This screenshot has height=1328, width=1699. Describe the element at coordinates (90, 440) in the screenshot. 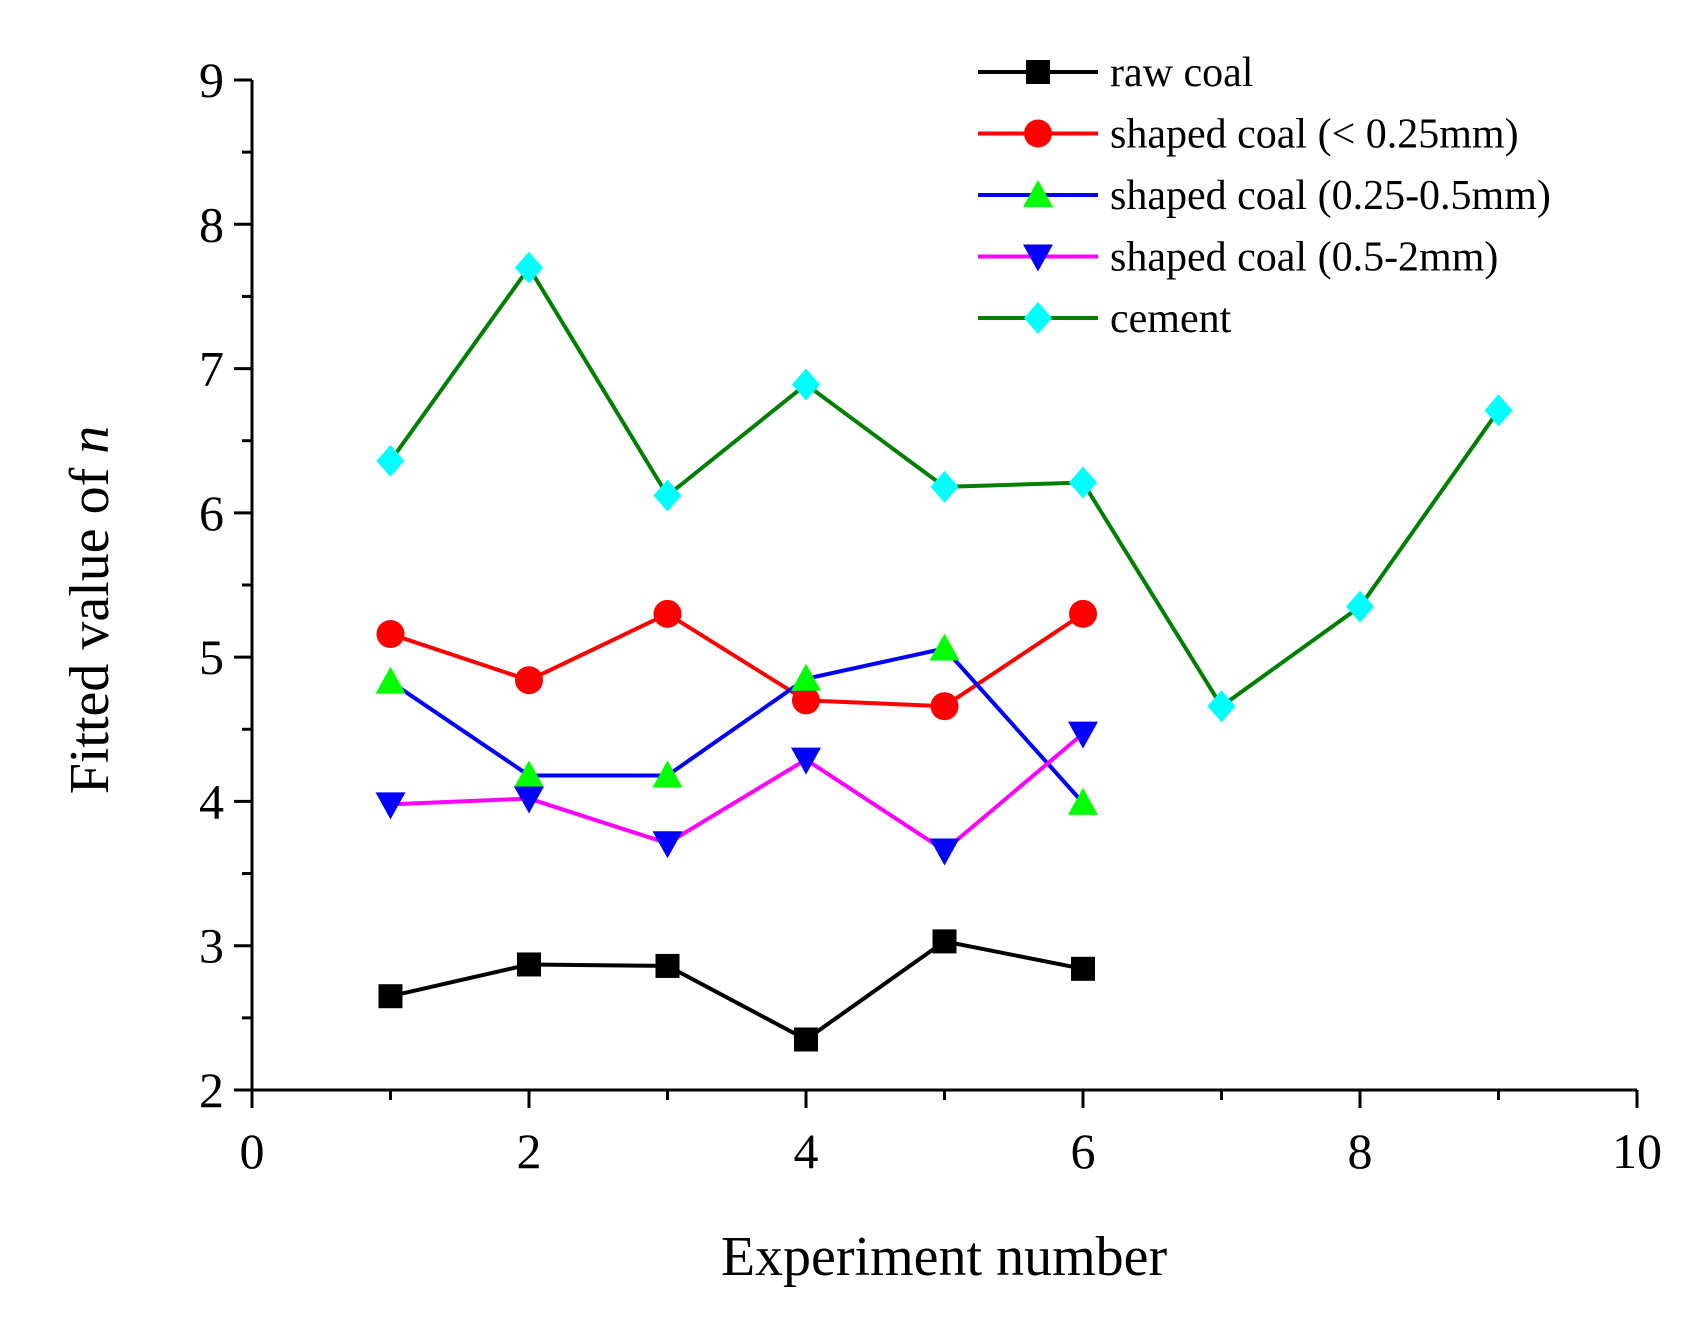

I see `y-axis-title-var: n` at that location.